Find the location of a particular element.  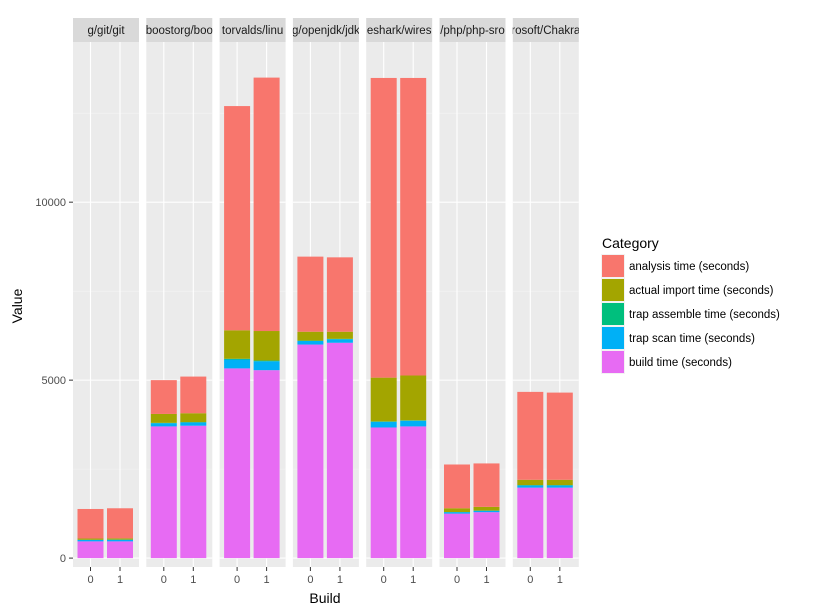

y-tick-label: 10000 is located at coordinates (50, 203).